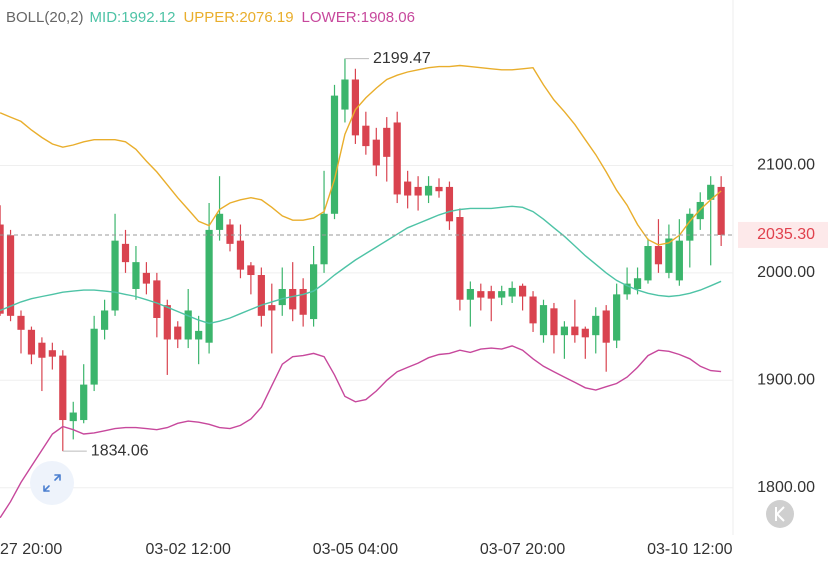 Image resolution: width=828 pixels, height=566 pixels. Describe the element at coordinates (786, 165) in the screenshot. I see `y-tick-label: 2100.00` at that location.